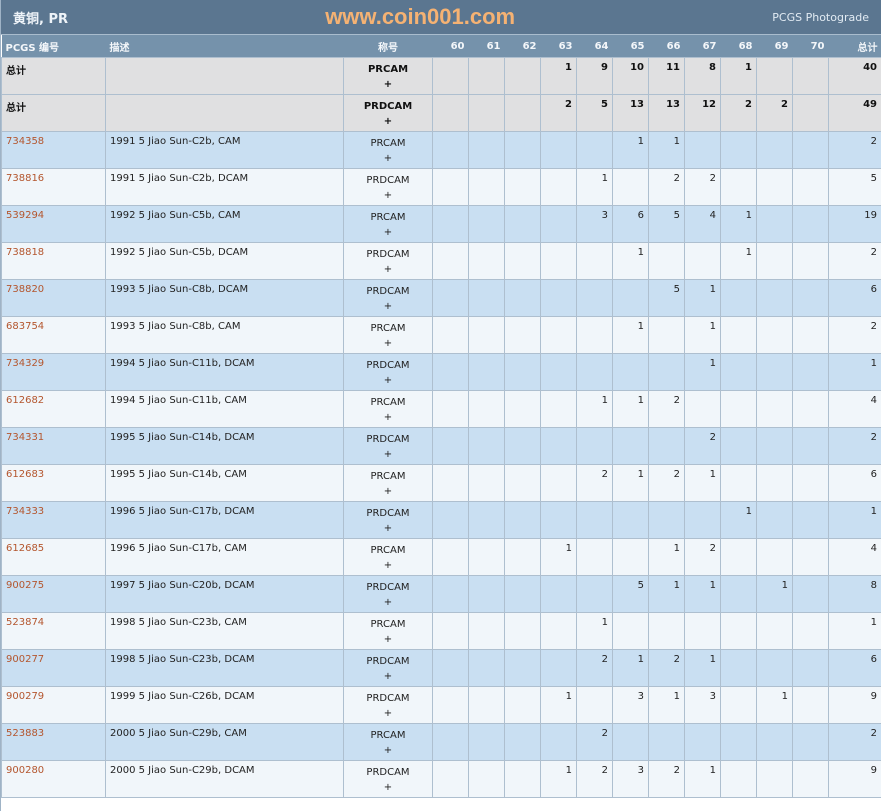 The height and width of the screenshot is (811, 882). What do you see at coordinates (25, 474) in the screenshot?
I see `pcgs-number-link: 612683` at bounding box center [25, 474].